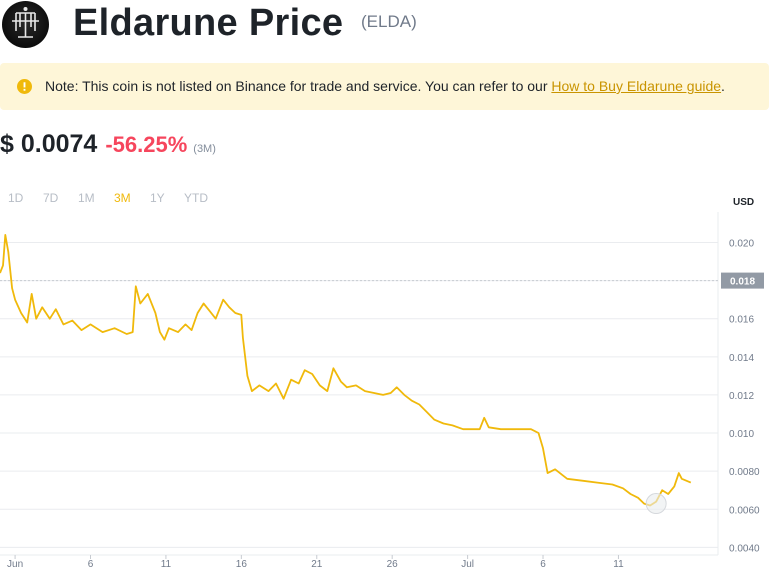 The height and width of the screenshot is (575, 783). Describe the element at coordinates (49, 144) in the screenshot. I see `current-price: $ 0.0074` at that location.